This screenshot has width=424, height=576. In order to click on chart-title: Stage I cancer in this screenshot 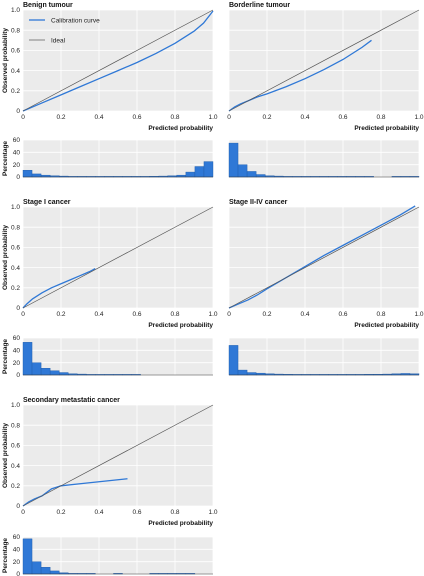, I will do `click(47, 202)`.